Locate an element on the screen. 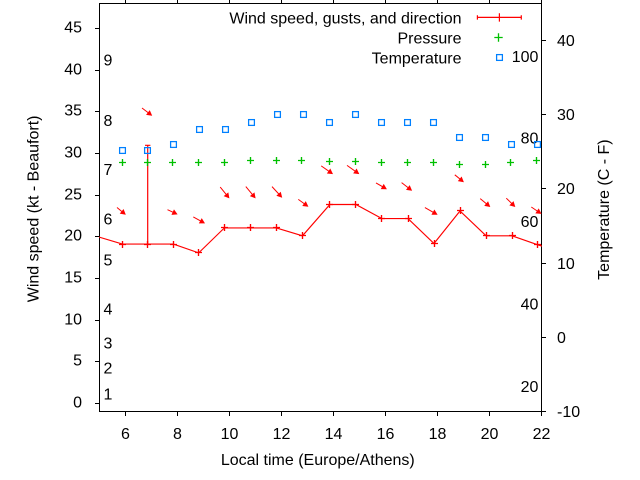 The width and height of the screenshot is (640, 480). svg-text: 25 is located at coordinates (73, 195).